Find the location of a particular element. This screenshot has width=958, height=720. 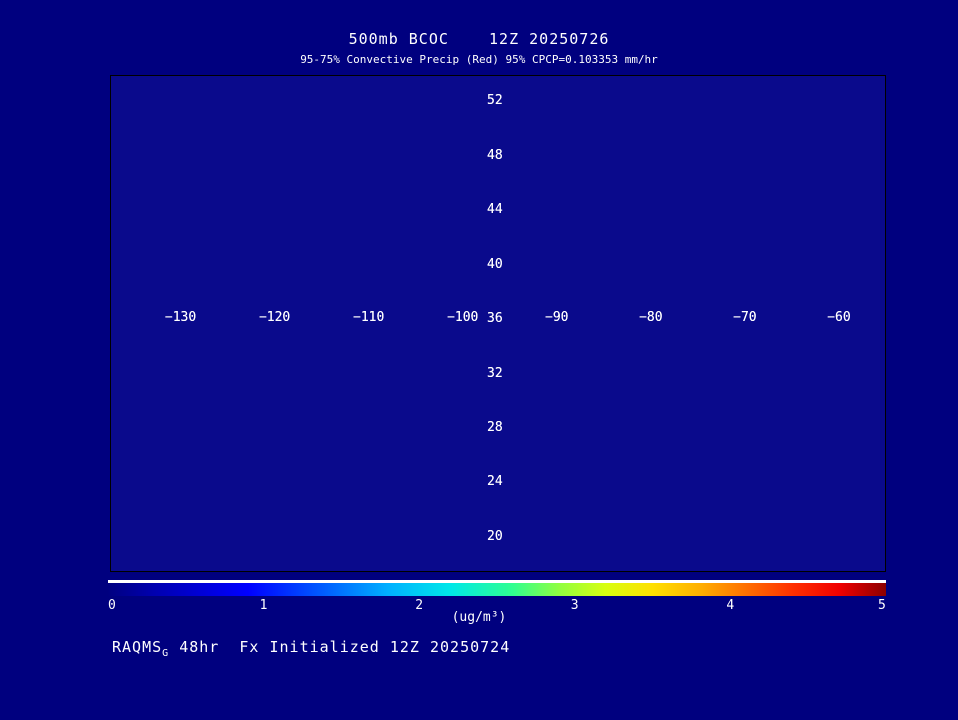

footer-text: 48hr Fx Initialized 12Z 20250724 is located at coordinates (340, 647).